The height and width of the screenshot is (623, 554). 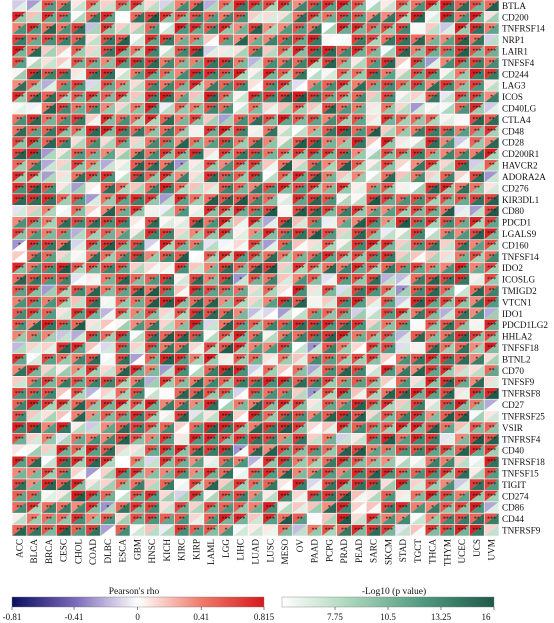 I want to click on row-label: TIGIT, so click(x=514, y=485).